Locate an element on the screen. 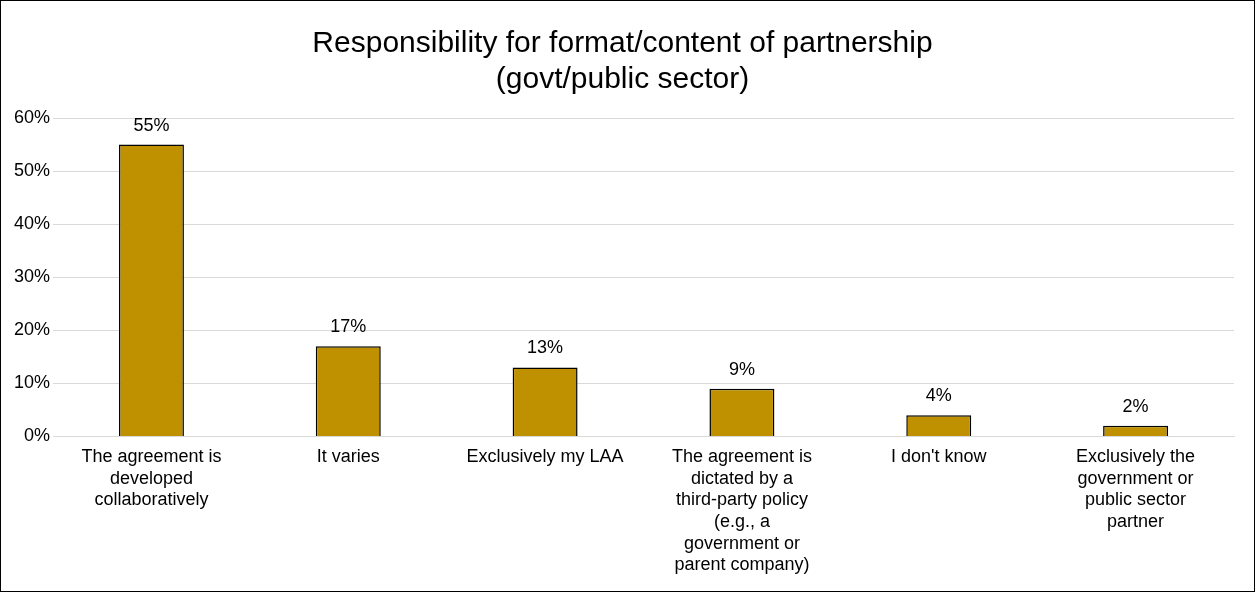 The image size is (1255, 592). data-label: 55% is located at coordinates (151, 124).